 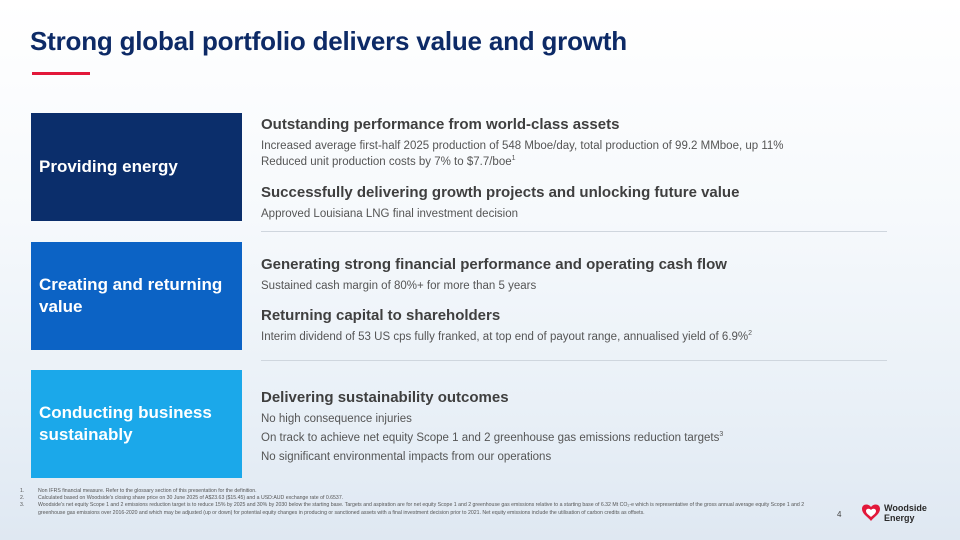 What do you see at coordinates (721, 435) in the screenshot?
I see `footnote-ref: 3` at bounding box center [721, 435].